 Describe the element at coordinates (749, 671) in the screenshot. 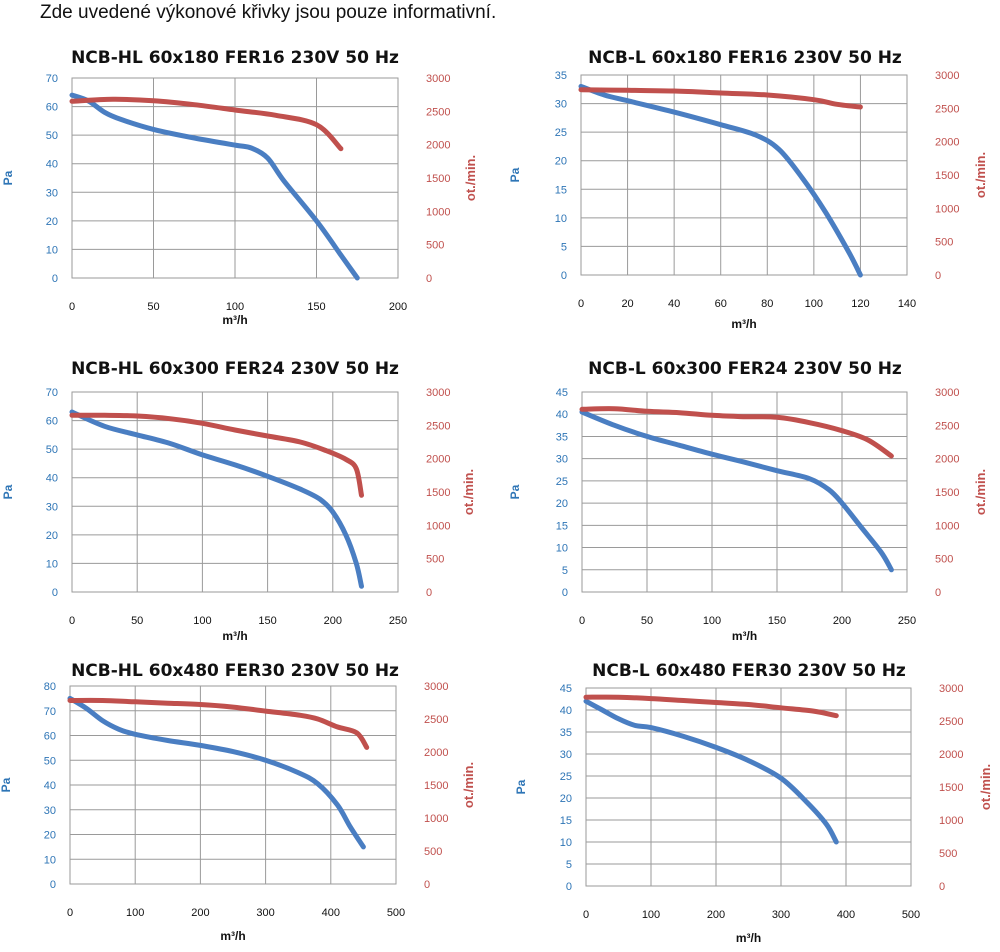

I see `chart-title: NCB-L 60x480 FER30 230V 50 Hz` at that location.